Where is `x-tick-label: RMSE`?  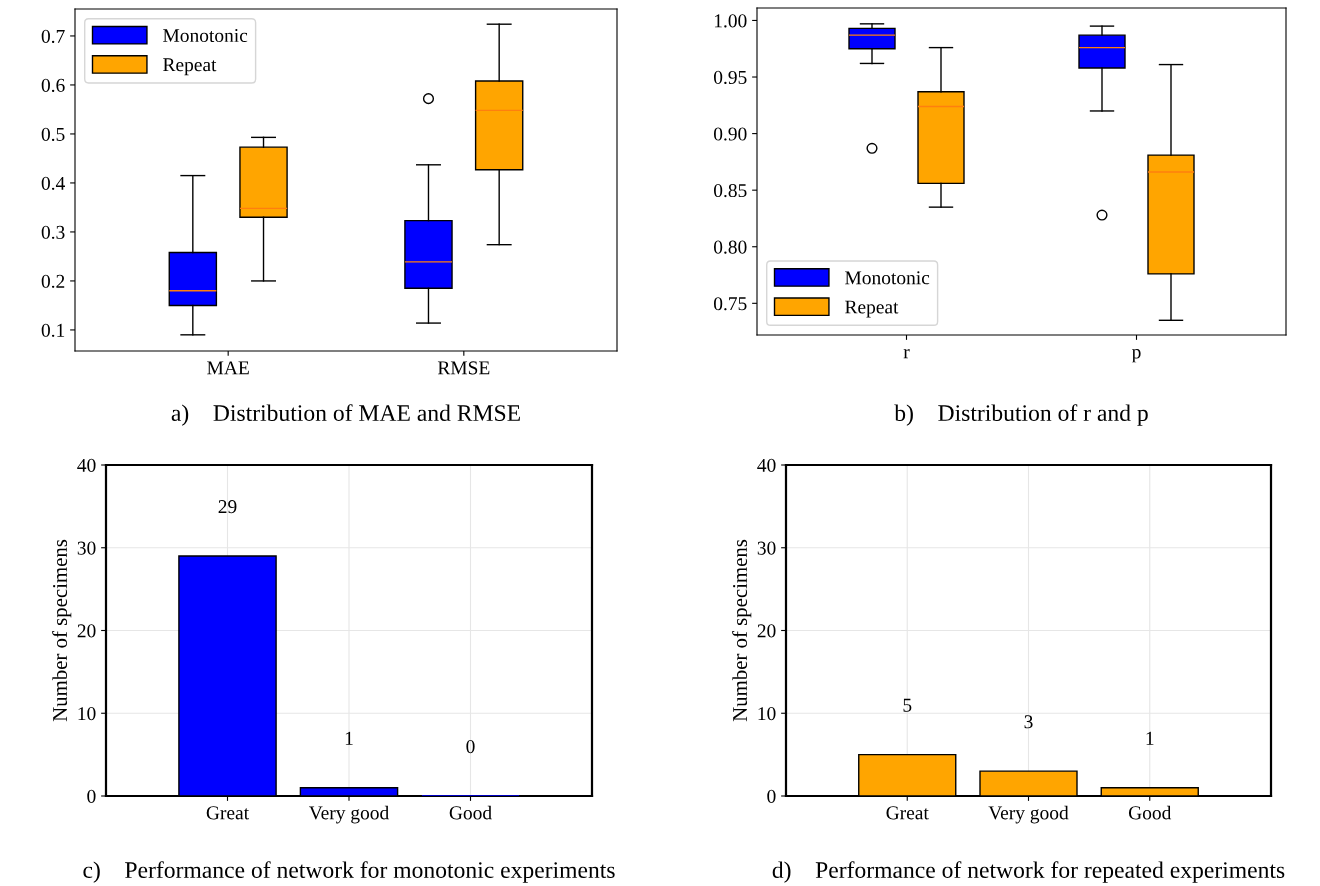
x-tick-label: RMSE is located at coordinates (463, 368).